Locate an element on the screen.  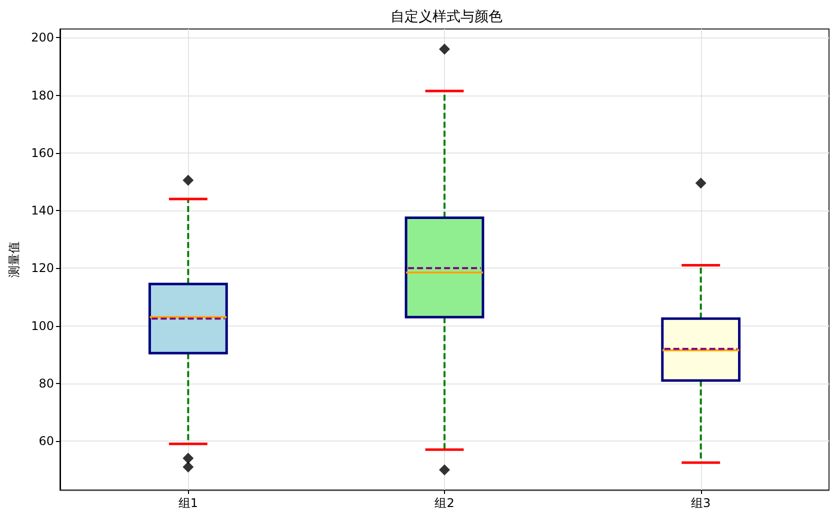
y-tick-label: 120 is located at coordinates (42, 268).